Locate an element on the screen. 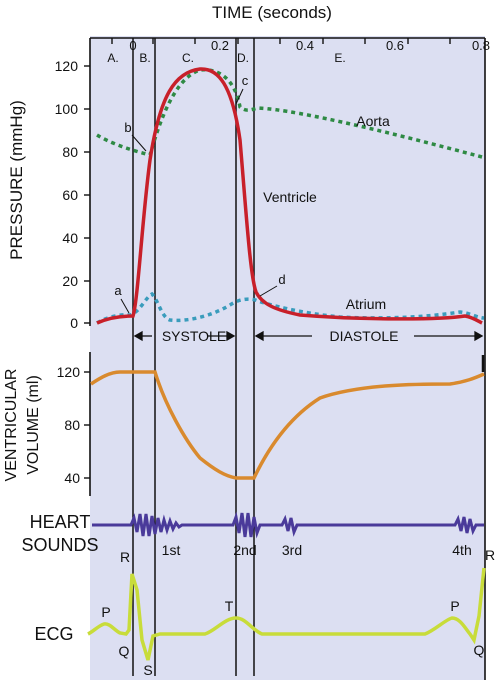 This screenshot has width=497, height=682. phase-label-e: E. is located at coordinates (339, 58).